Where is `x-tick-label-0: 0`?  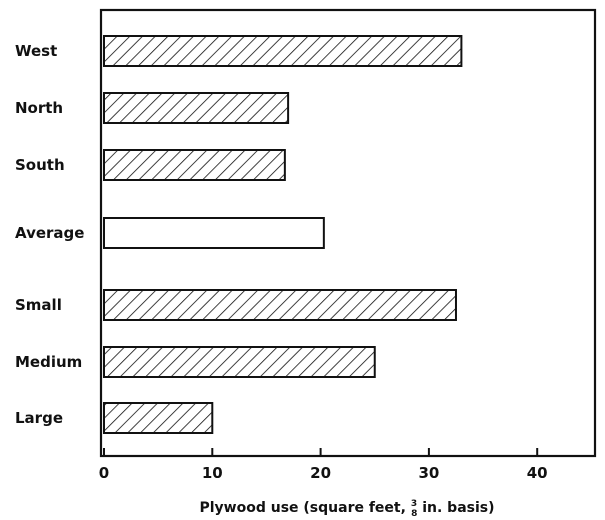 x-tick-label-0: 0 is located at coordinates (104, 473).